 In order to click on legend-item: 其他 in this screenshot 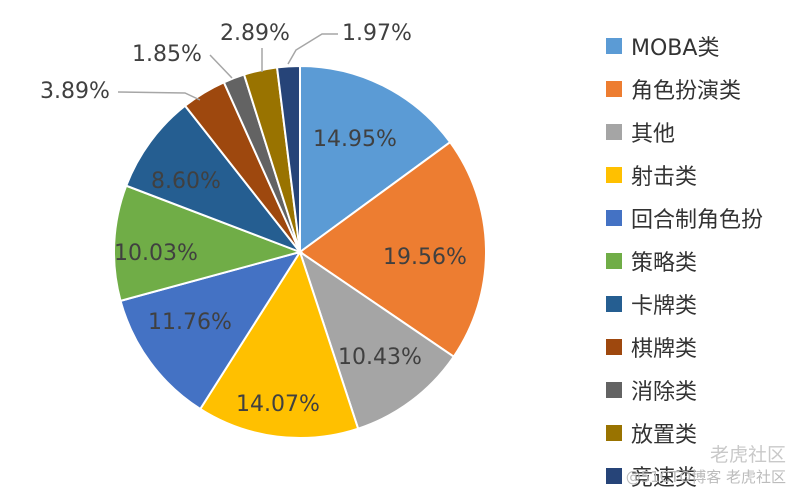, I will do `click(684, 131)`.